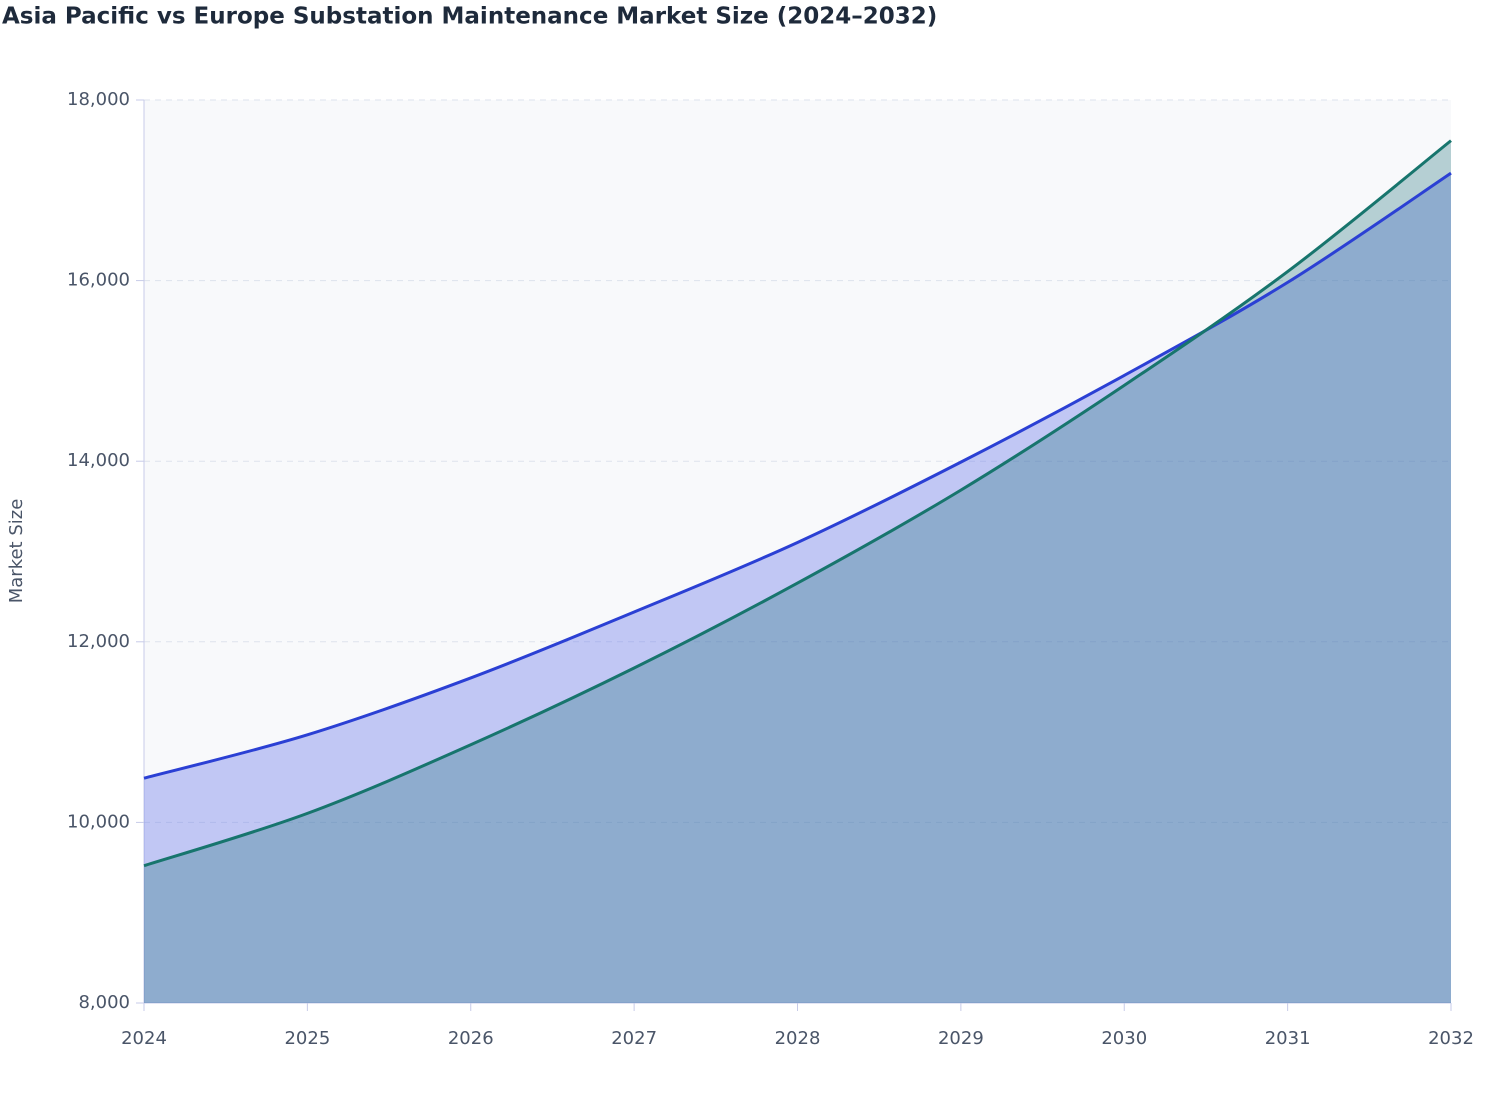 This screenshot has height=1120, width=1508. What do you see at coordinates (471, 1038) in the screenshot?
I see `x-tick-label: 2026` at bounding box center [471, 1038].